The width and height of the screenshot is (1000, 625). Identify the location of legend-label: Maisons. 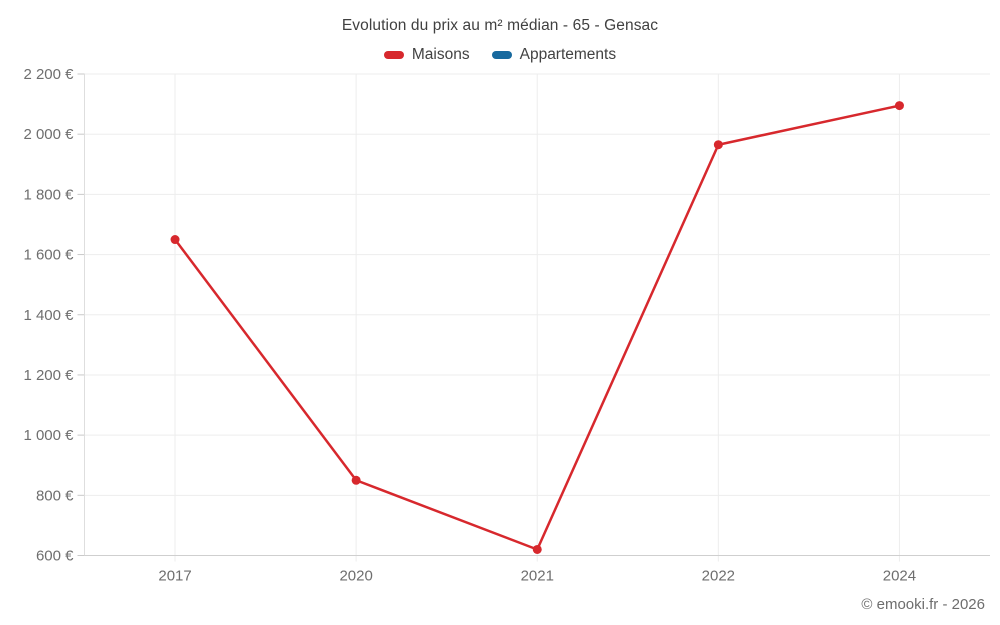
(440, 54).